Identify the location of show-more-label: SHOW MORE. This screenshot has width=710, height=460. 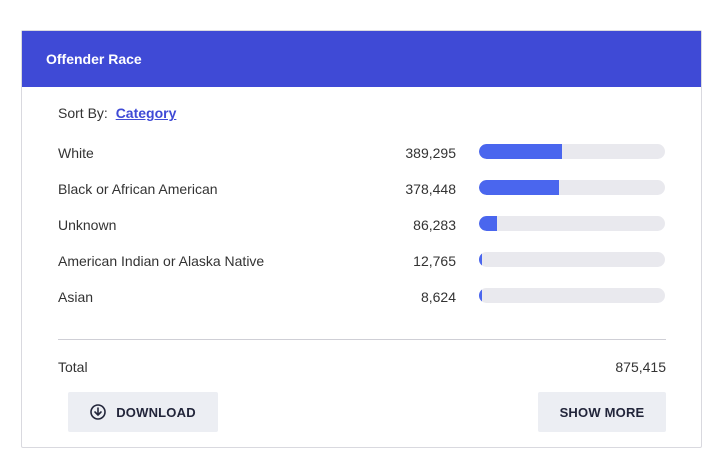
(602, 412).